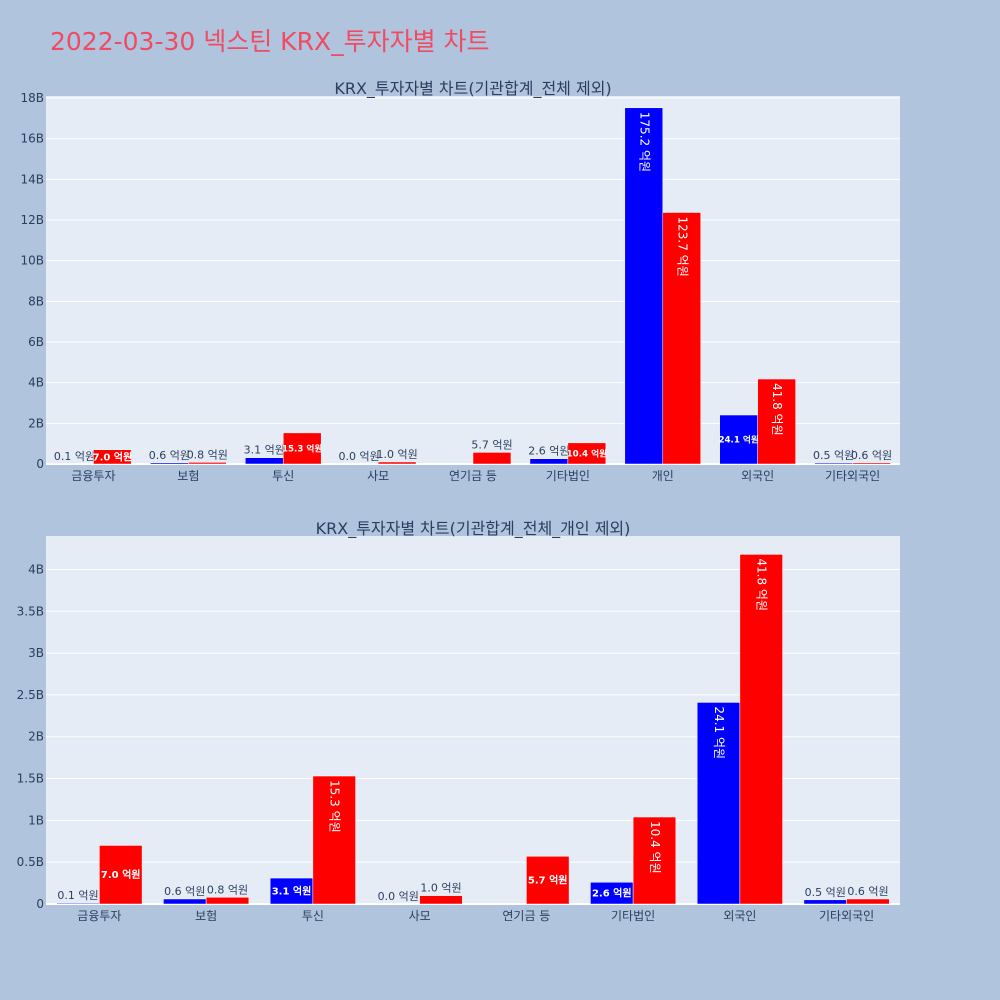 The height and width of the screenshot is (1000, 1000). Describe the element at coordinates (644, 142) in the screenshot. I see `bar-value-label: 175.2 억원` at that location.